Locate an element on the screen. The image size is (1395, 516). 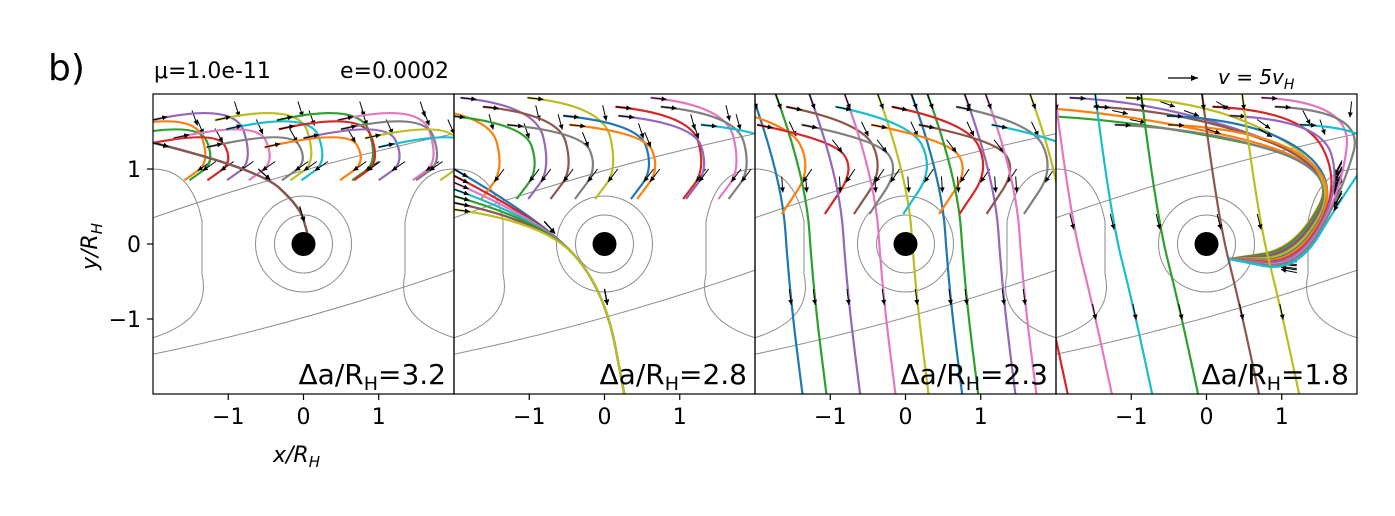
central-body is located at coordinates (905, 244).